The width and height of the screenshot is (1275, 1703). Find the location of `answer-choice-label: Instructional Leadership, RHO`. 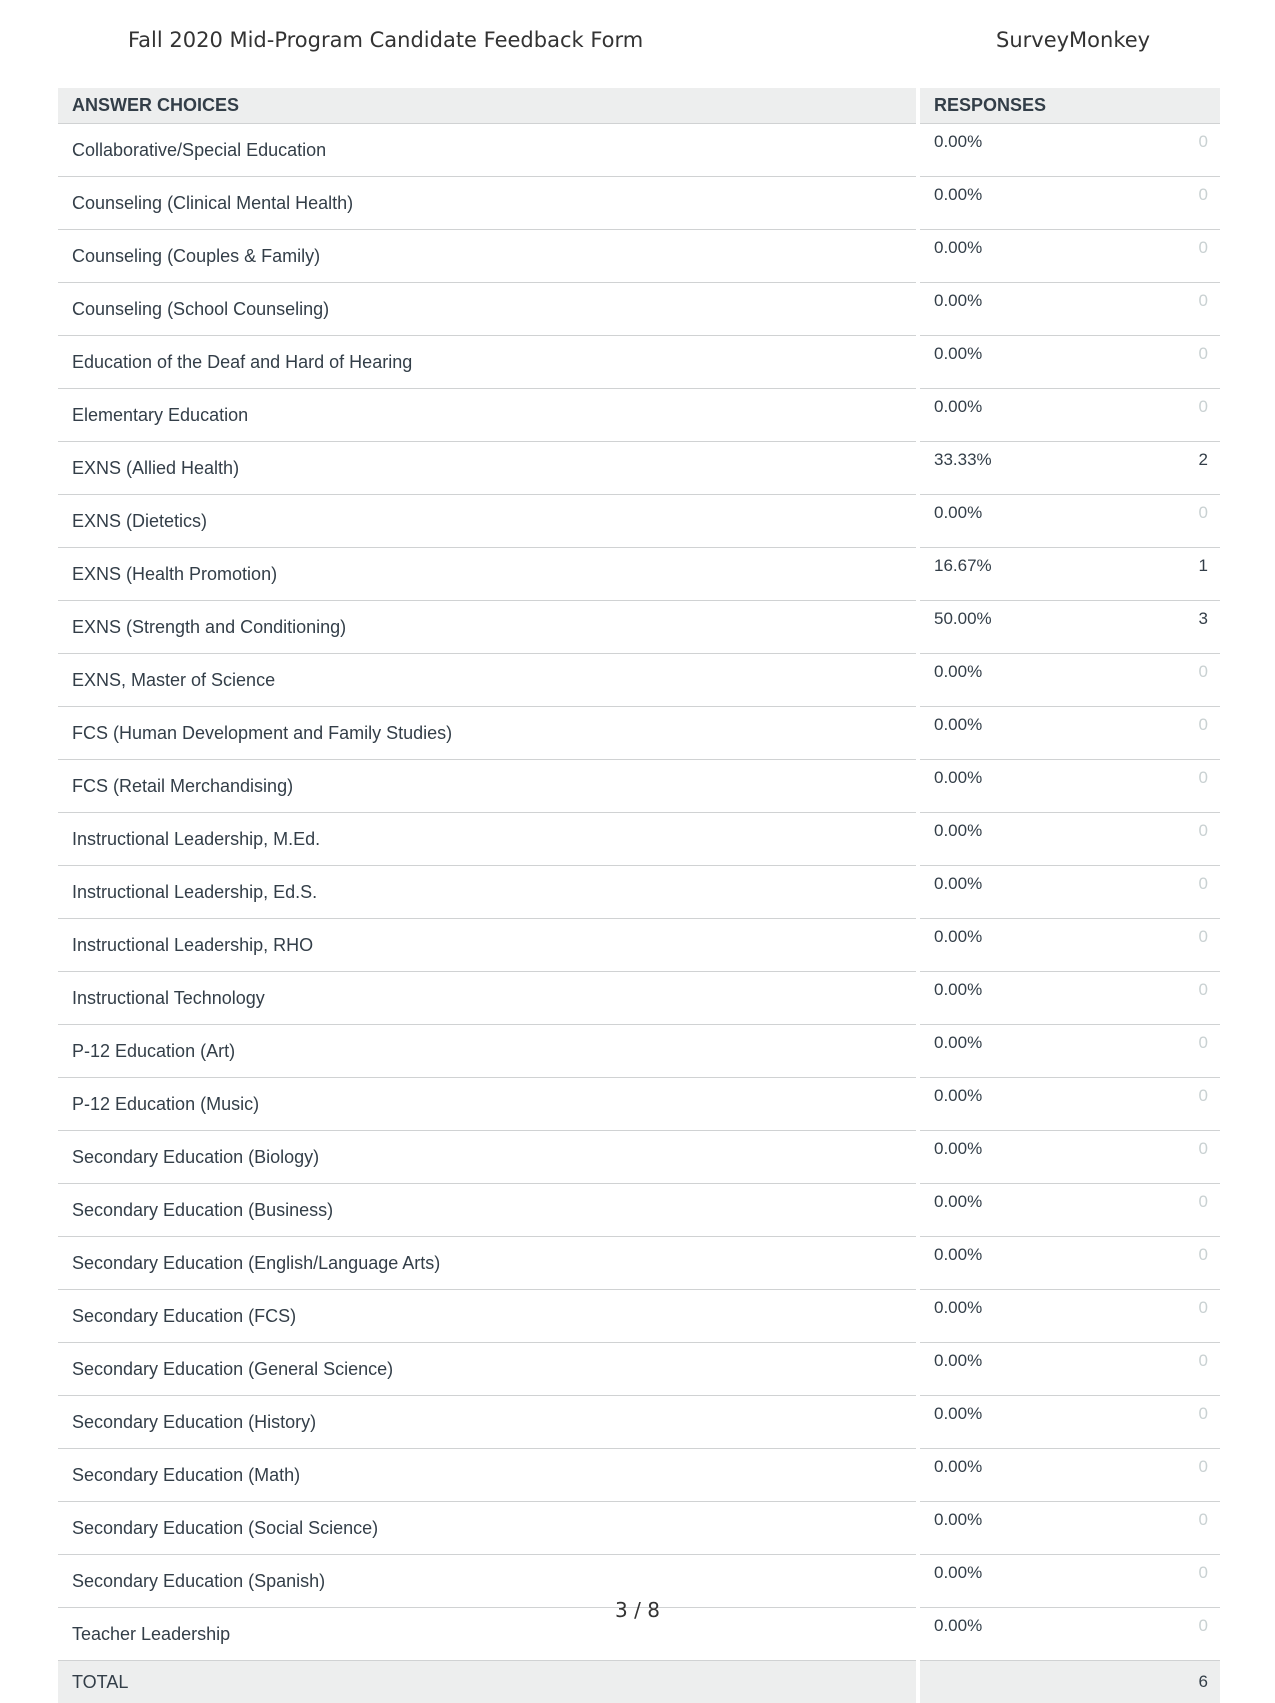

answer-choice-label: Instructional Leadership, RHO is located at coordinates (488, 945).